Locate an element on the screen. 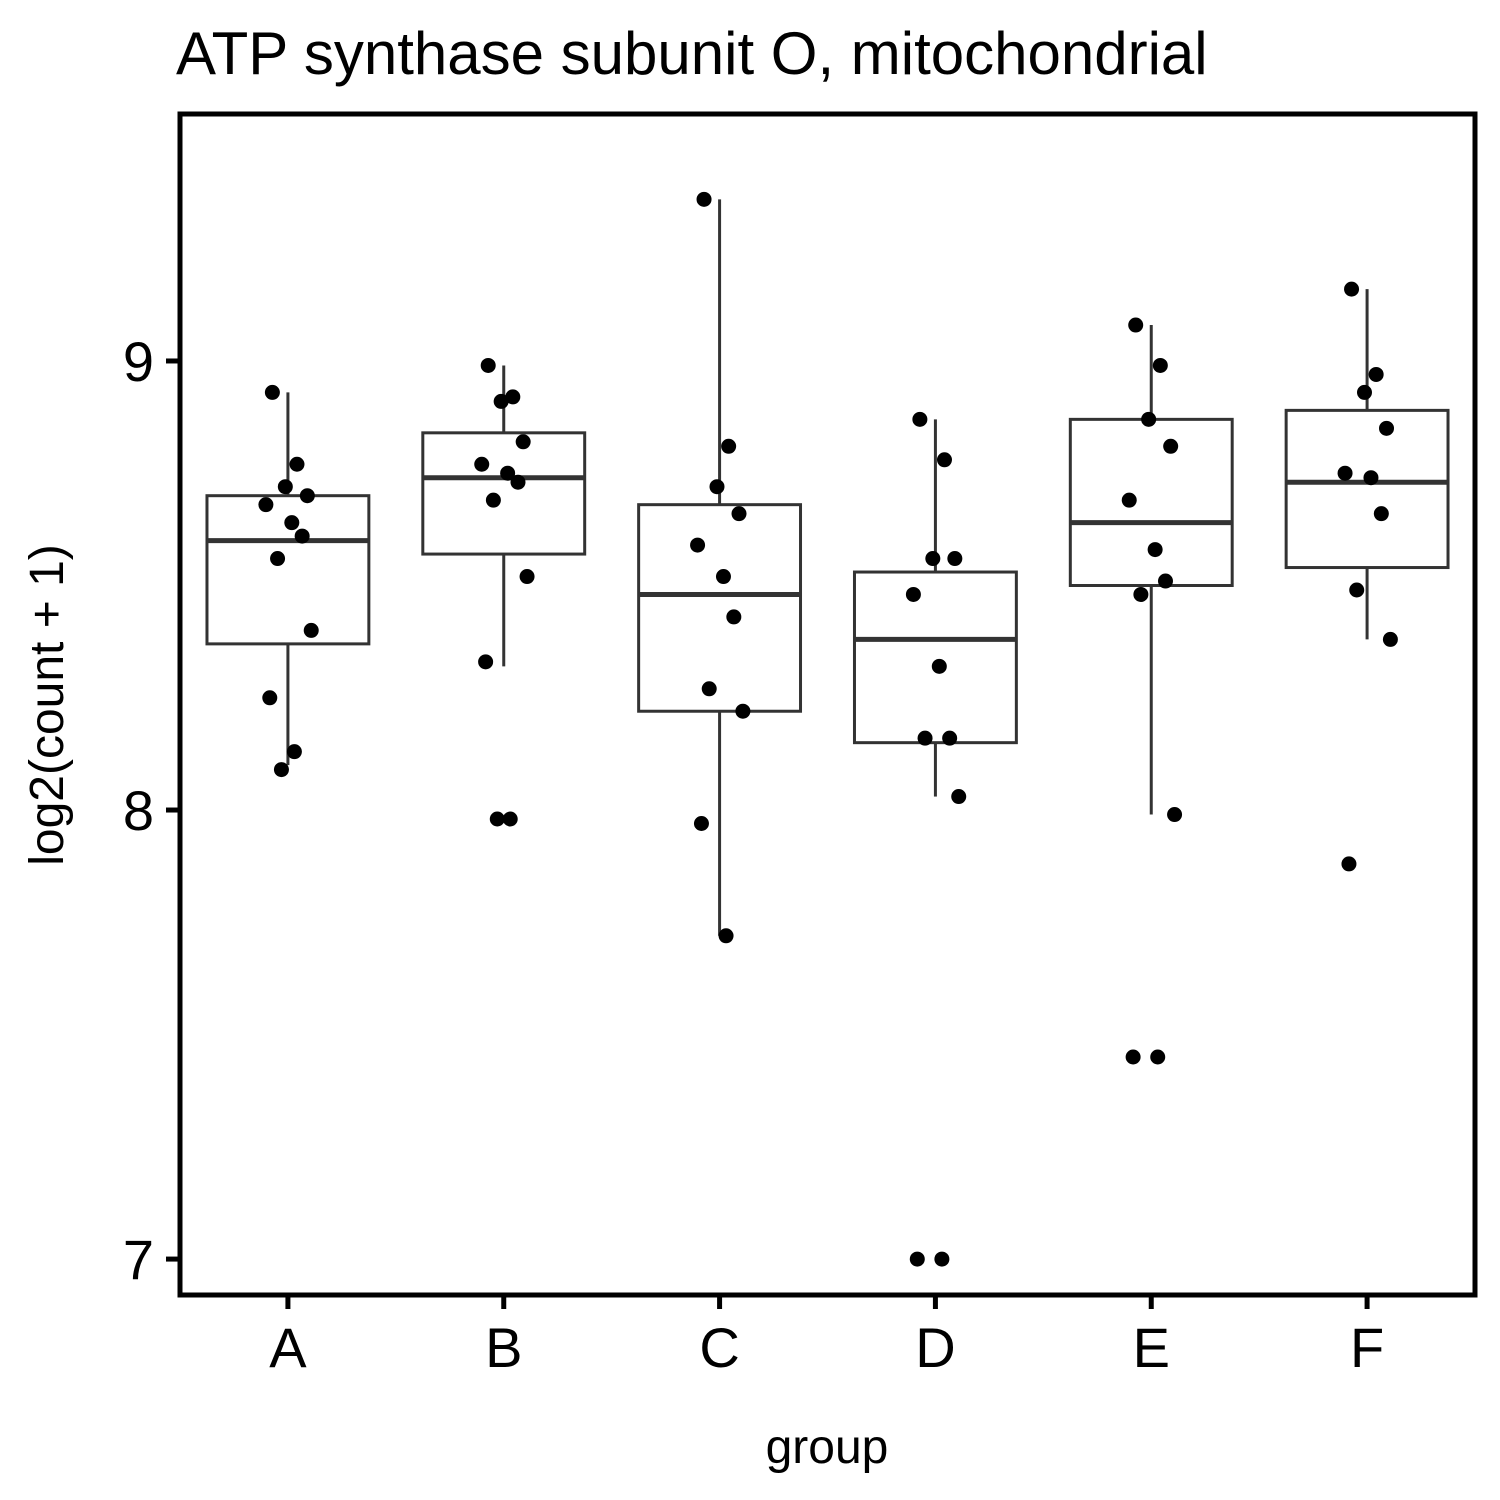  x-tick-label: B is located at coordinates (503, 1347).